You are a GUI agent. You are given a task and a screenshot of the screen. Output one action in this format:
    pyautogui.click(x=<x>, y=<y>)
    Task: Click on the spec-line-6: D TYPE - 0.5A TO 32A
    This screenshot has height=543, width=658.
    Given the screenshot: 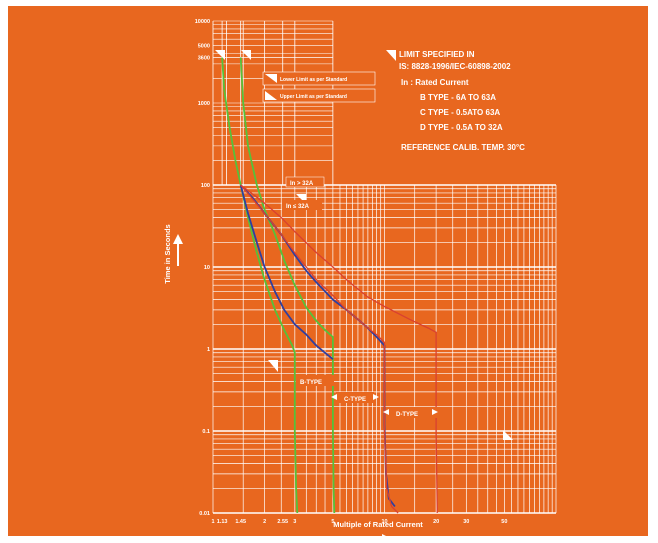 What is the action you would take?
    pyautogui.click(x=461, y=127)
    